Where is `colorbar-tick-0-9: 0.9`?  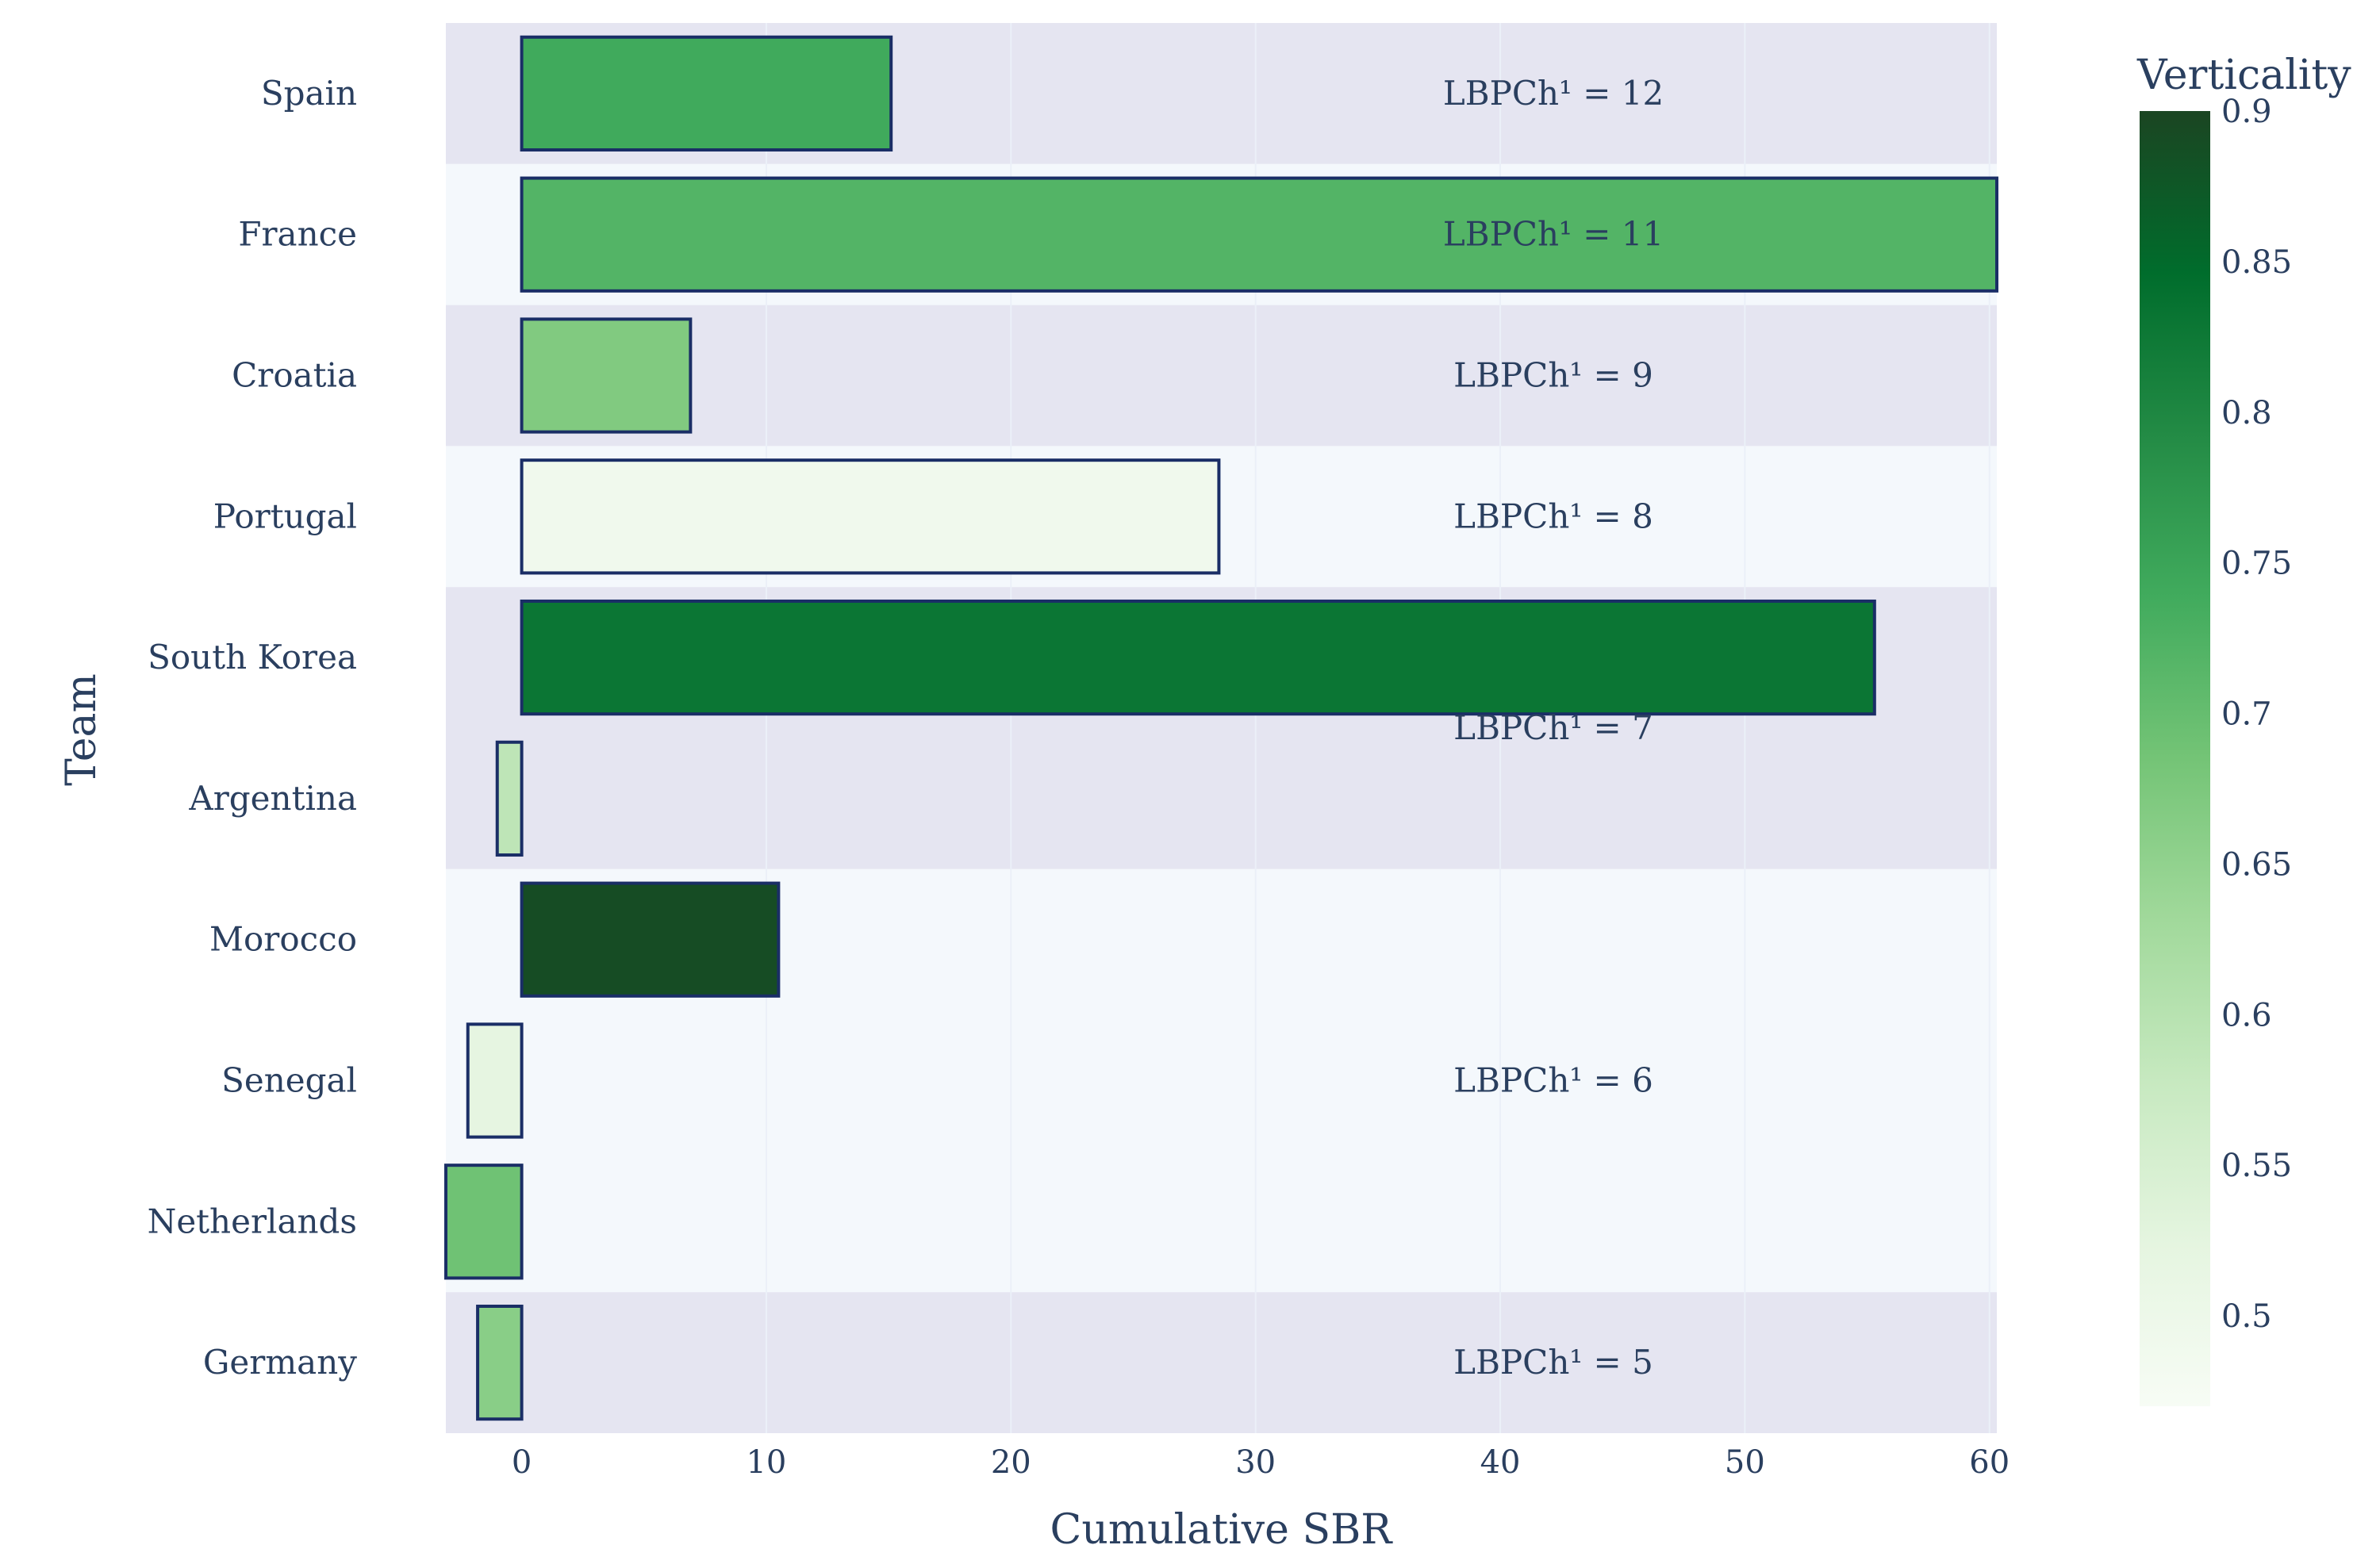
colorbar-tick-0-9: 0.9 is located at coordinates (2246, 112).